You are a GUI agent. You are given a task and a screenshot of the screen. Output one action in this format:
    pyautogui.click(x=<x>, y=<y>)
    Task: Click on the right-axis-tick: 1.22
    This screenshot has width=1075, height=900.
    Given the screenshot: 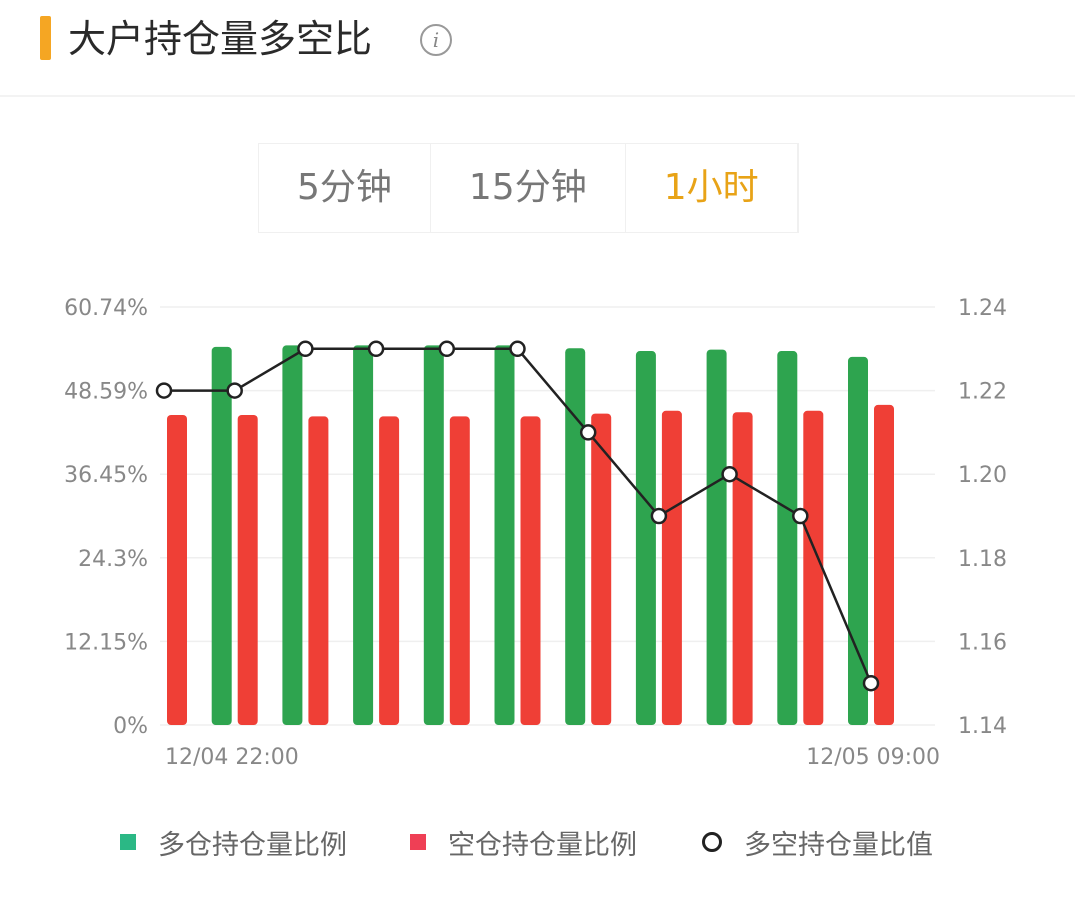 What is the action you would take?
    pyautogui.click(x=982, y=392)
    